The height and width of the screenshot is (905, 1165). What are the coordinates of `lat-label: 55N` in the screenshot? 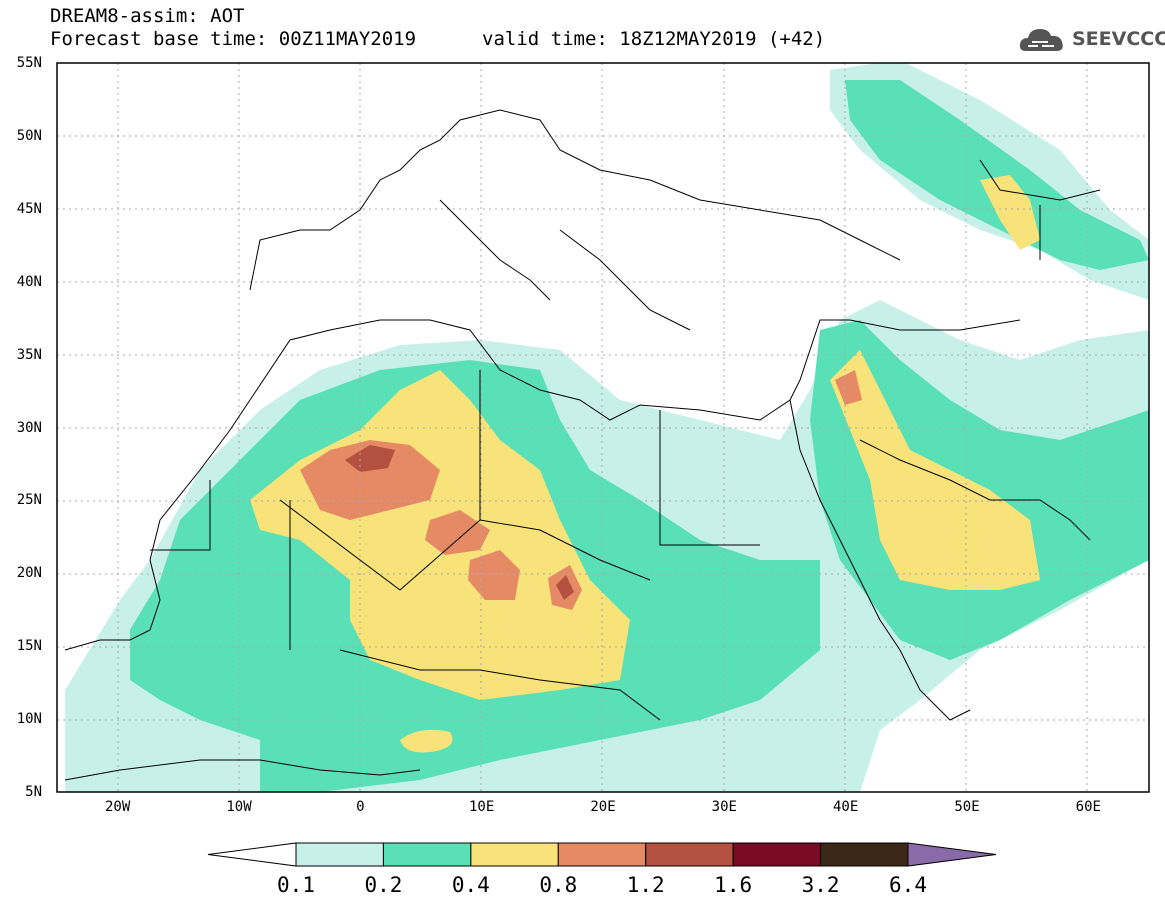 It's located at (29, 63).